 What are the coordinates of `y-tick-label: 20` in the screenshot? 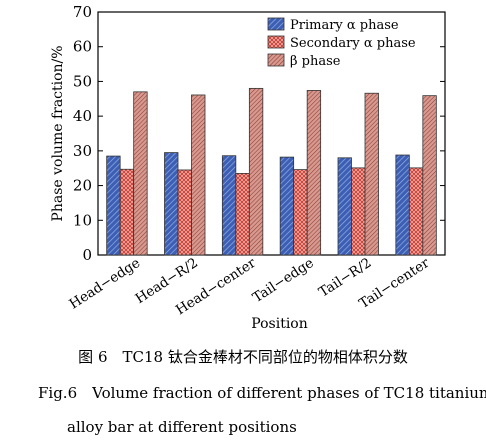 It's located at (82, 186).